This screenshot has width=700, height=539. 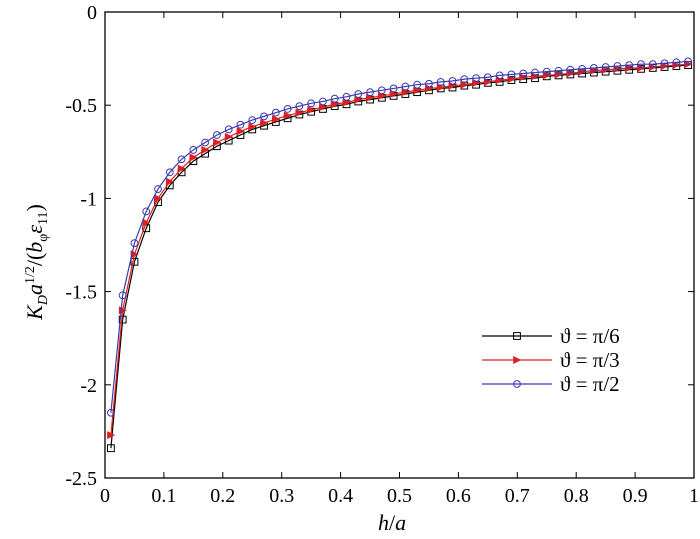 I want to click on y-tick-label: -1.5, so click(x=81, y=293).